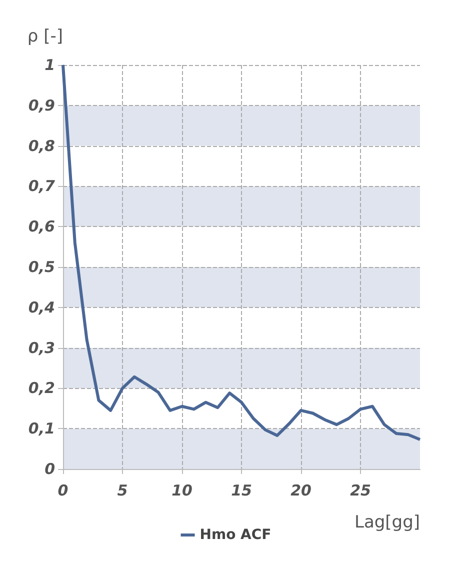  Describe the element at coordinates (41, 105) in the screenshot. I see `y-tick-label: 0,9` at that location.